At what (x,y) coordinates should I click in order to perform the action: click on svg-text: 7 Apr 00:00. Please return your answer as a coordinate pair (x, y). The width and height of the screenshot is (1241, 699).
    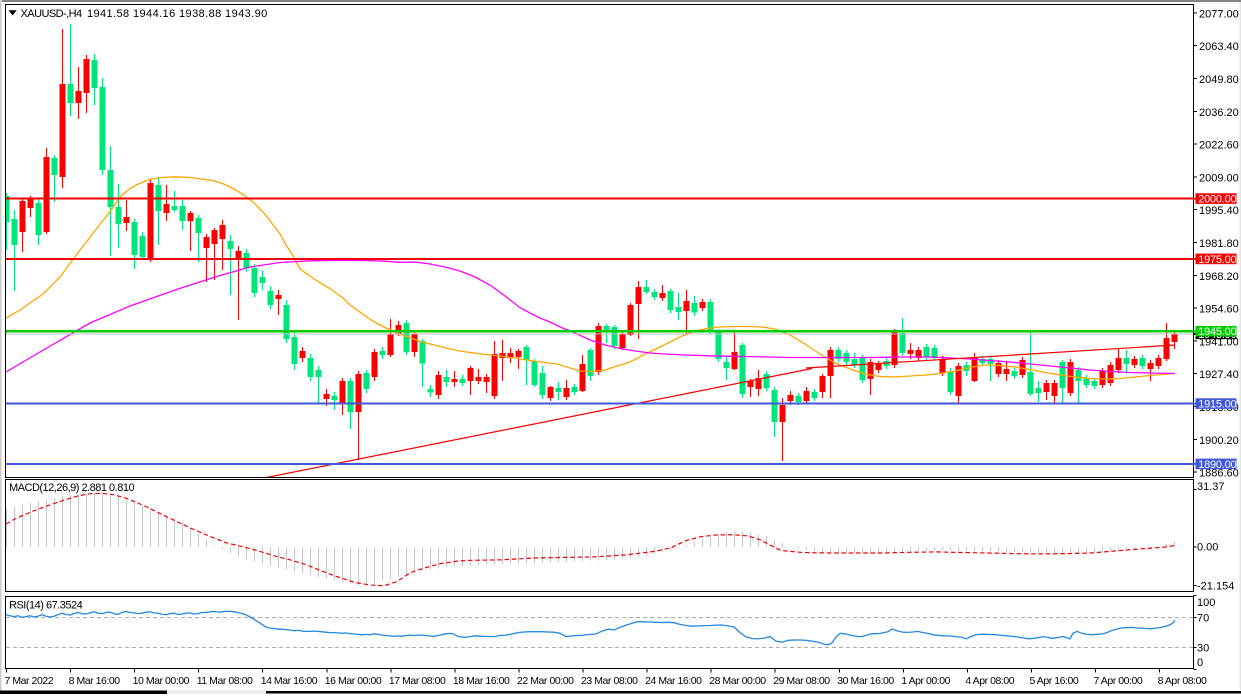
    Looking at the image, I should click on (1118, 681).